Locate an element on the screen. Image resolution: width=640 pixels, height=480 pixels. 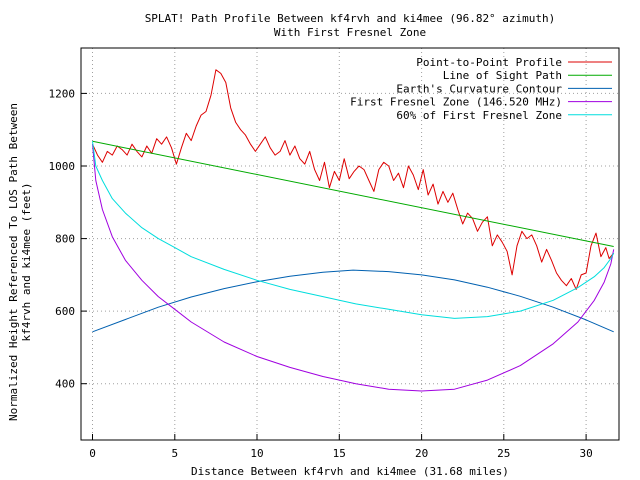
y-tick-label: 400 is located at coordinates (65, 384).